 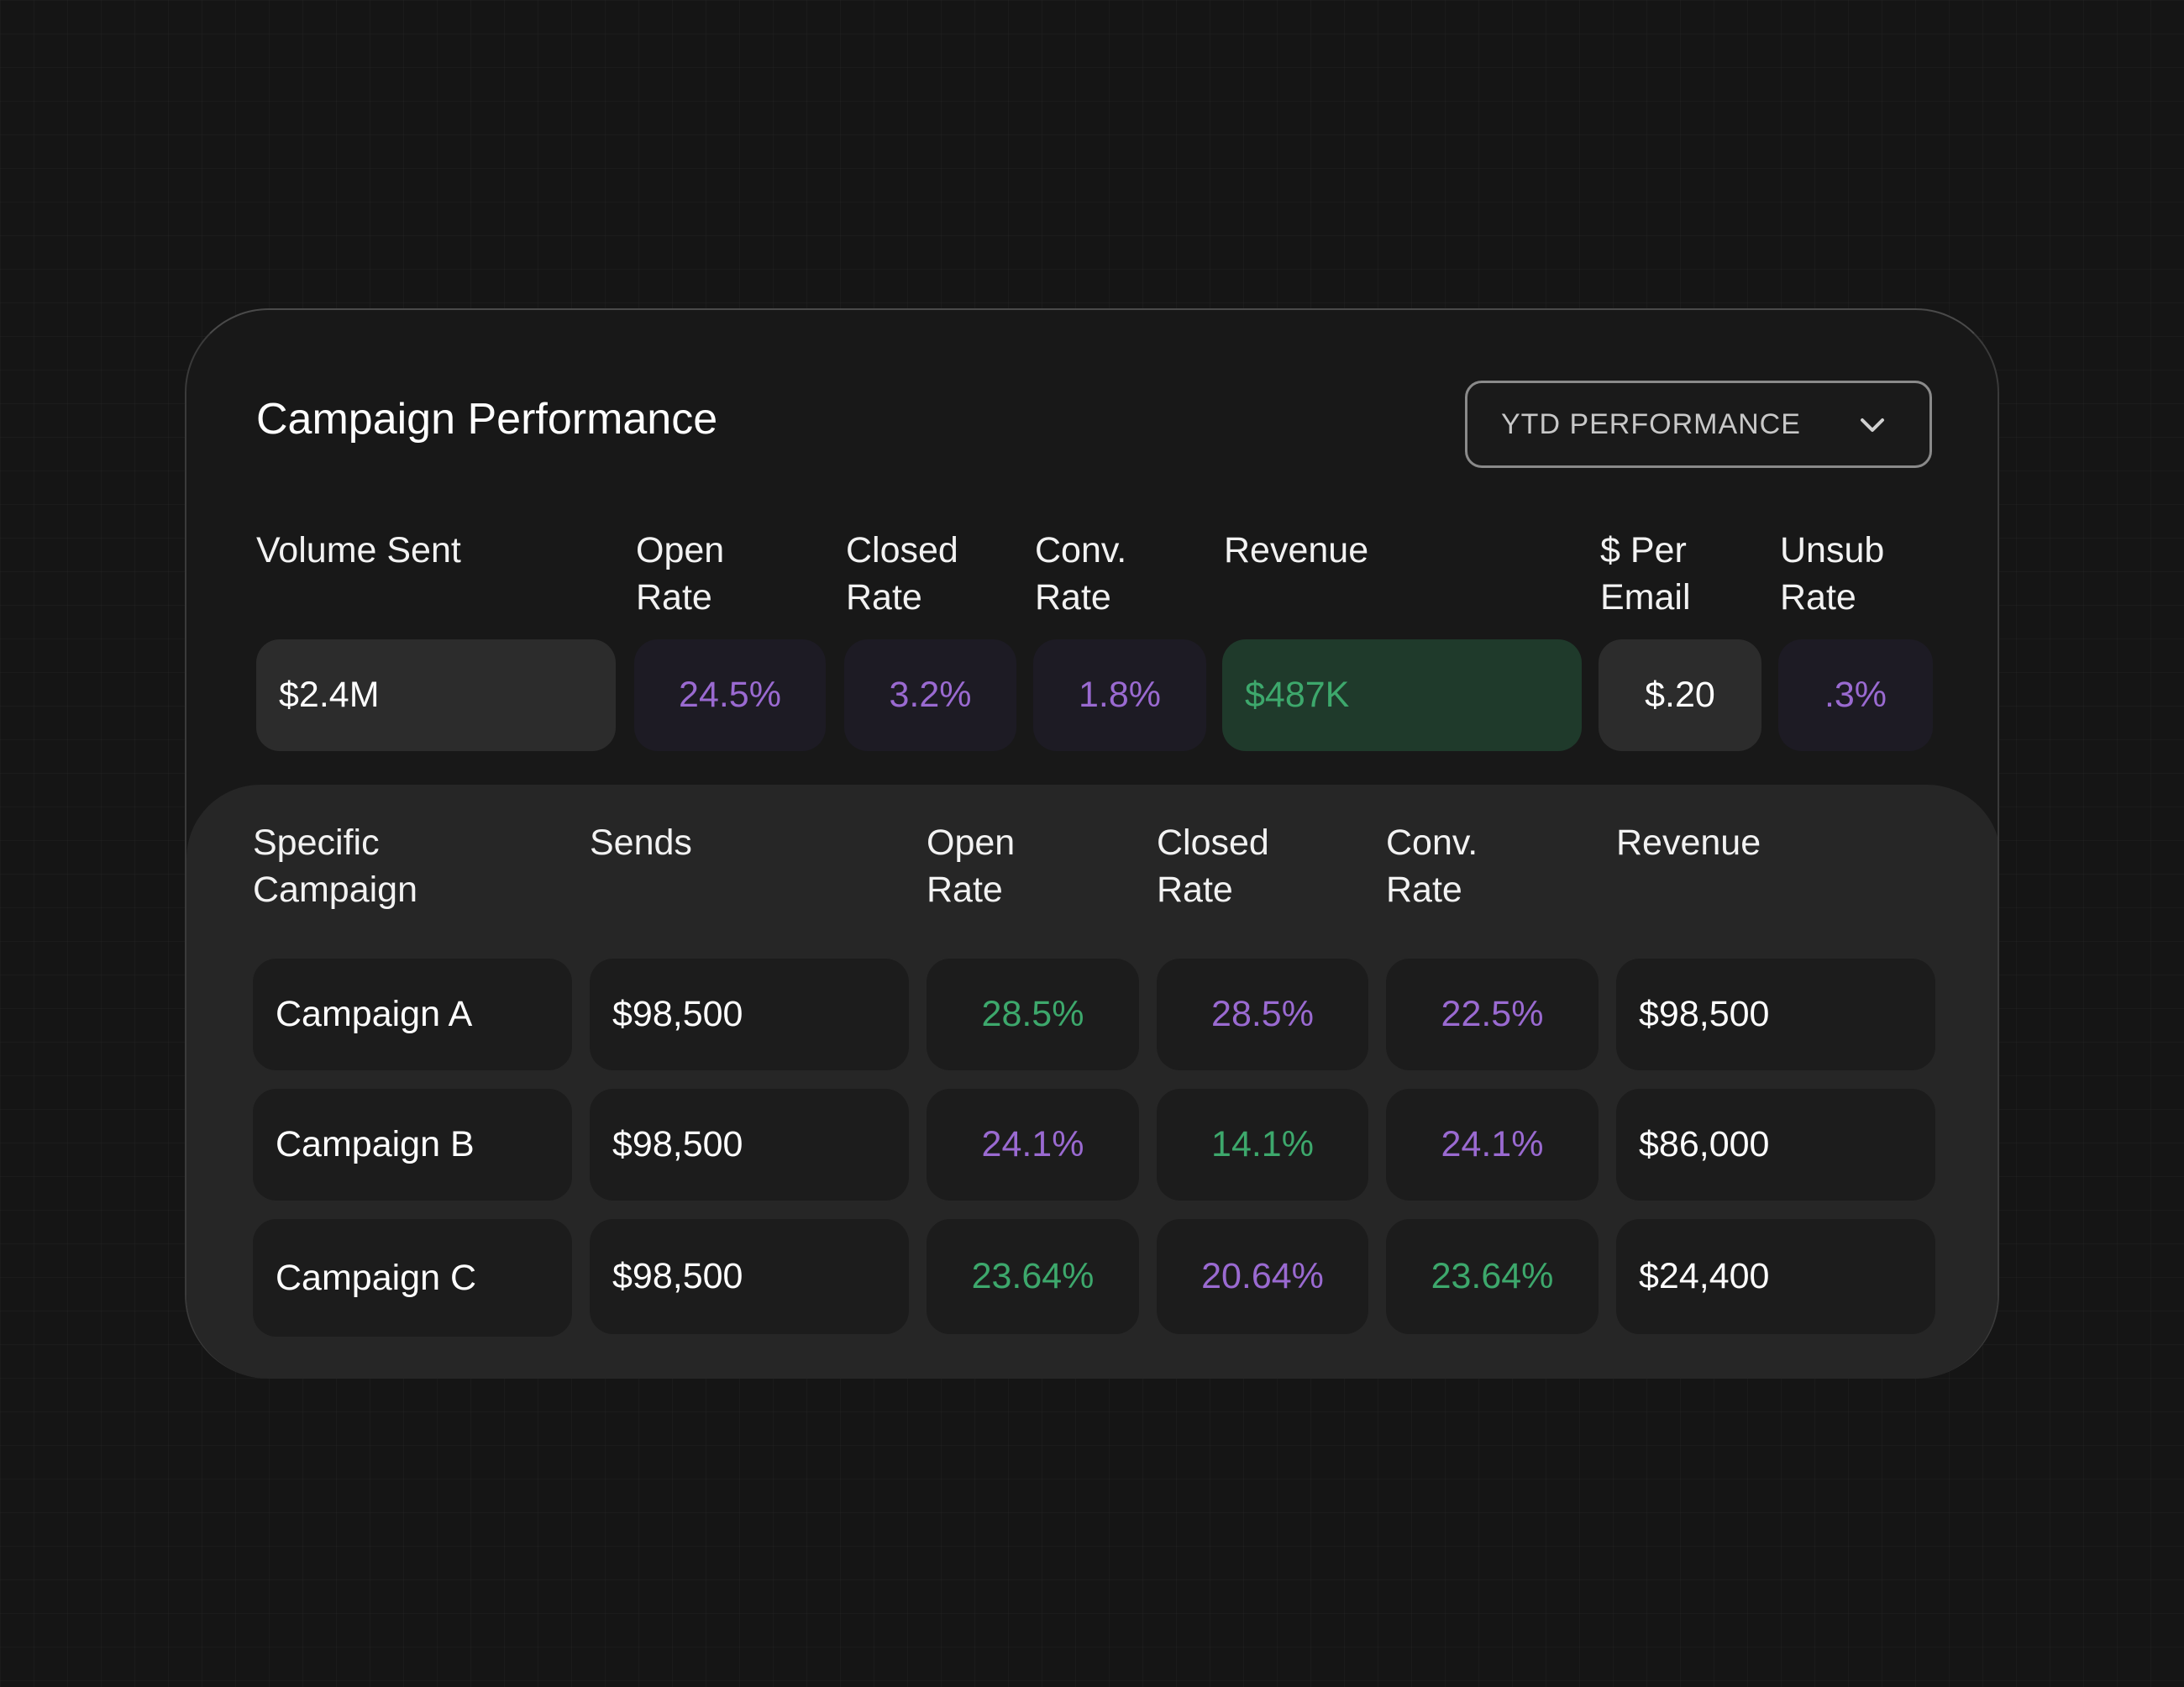 I want to click on table-row-c-revenue: $24,400, so click(x=1775, y=1276).